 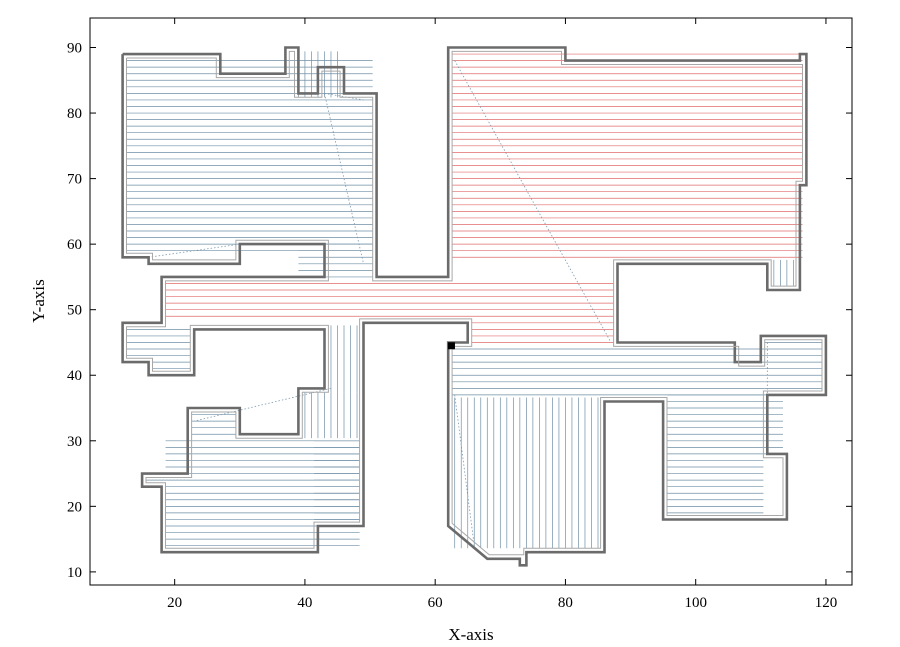 I want to click on y-tick-label: 60, so click(x=74, y=245).